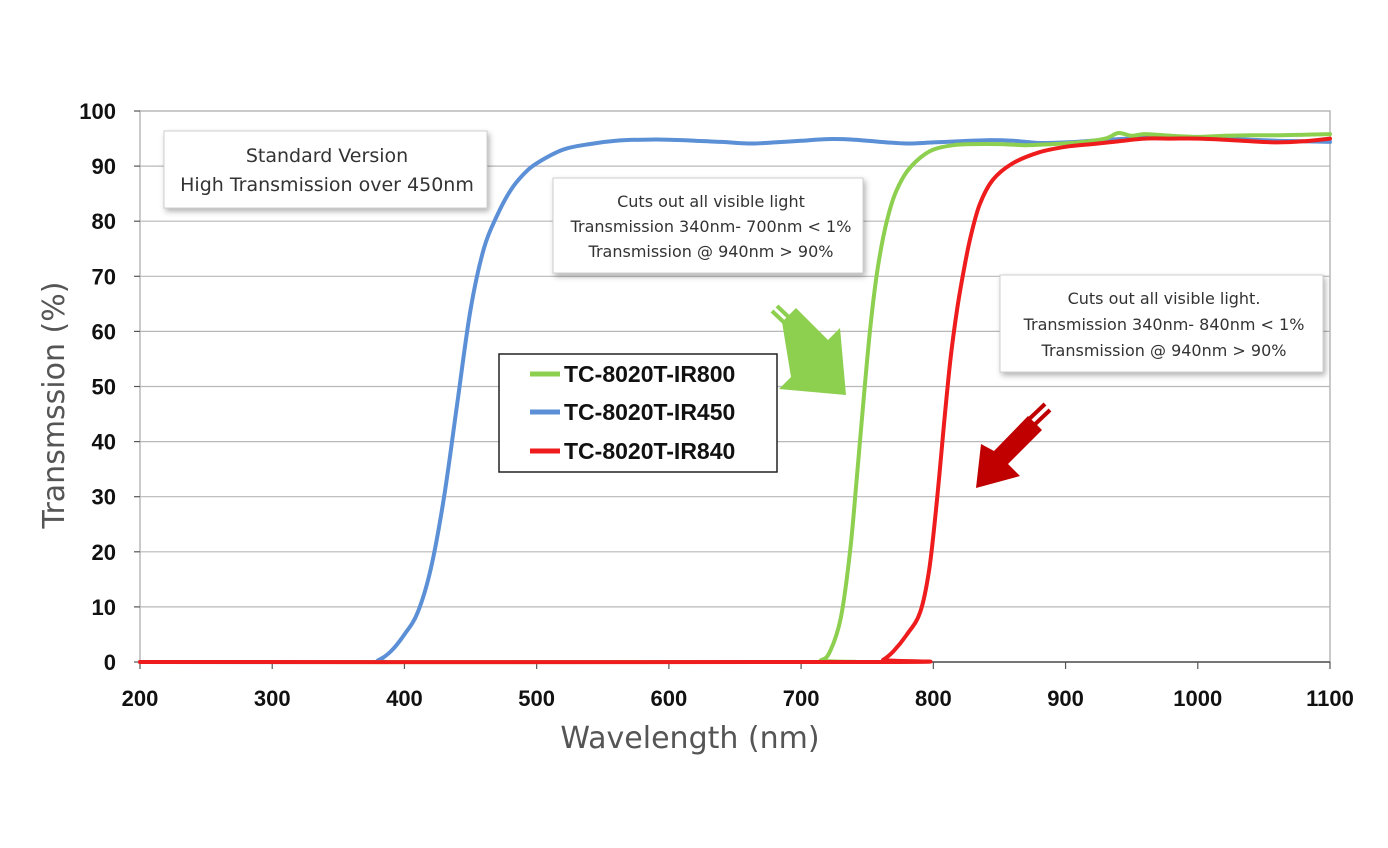  I want to click on annotation-line: Transmission 340nm- 700nm < 1%, so click(711, 226).